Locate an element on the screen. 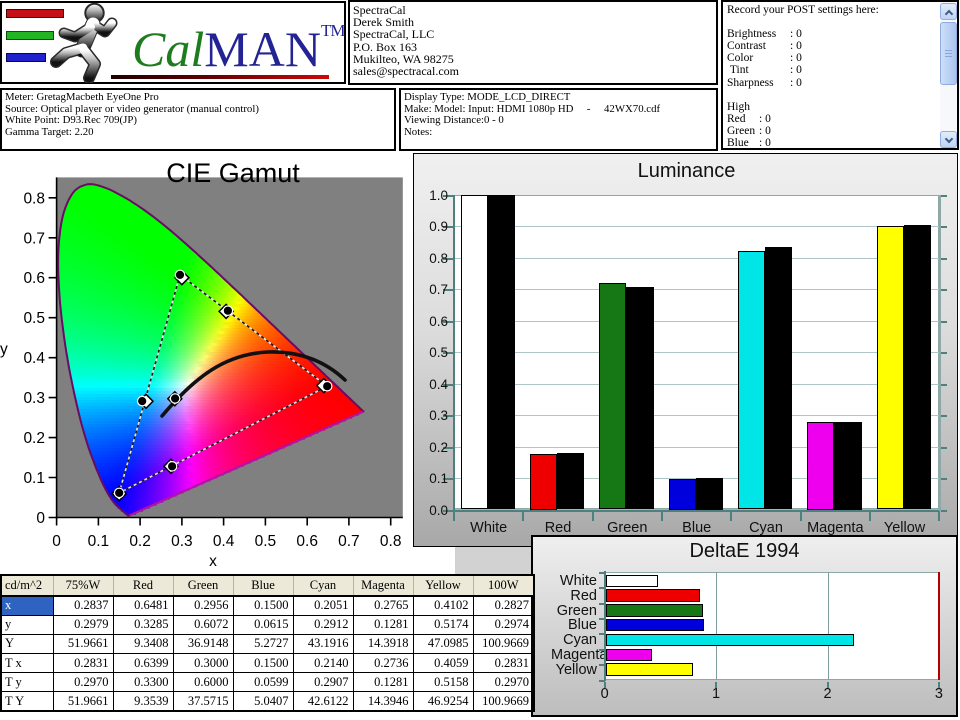  svg-text: y is located at coordinates (4, 349).